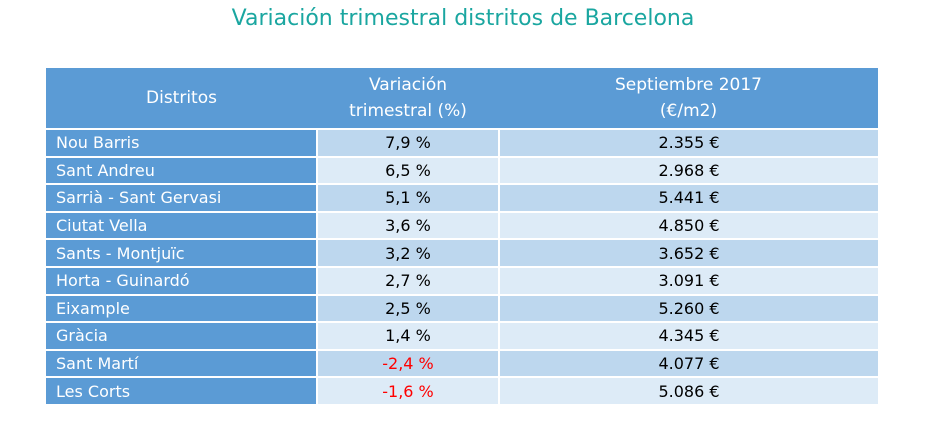  Describe the element at coordinates (688, 171) in the screenshot. I see `price-cell: 2.968 €` at that location.